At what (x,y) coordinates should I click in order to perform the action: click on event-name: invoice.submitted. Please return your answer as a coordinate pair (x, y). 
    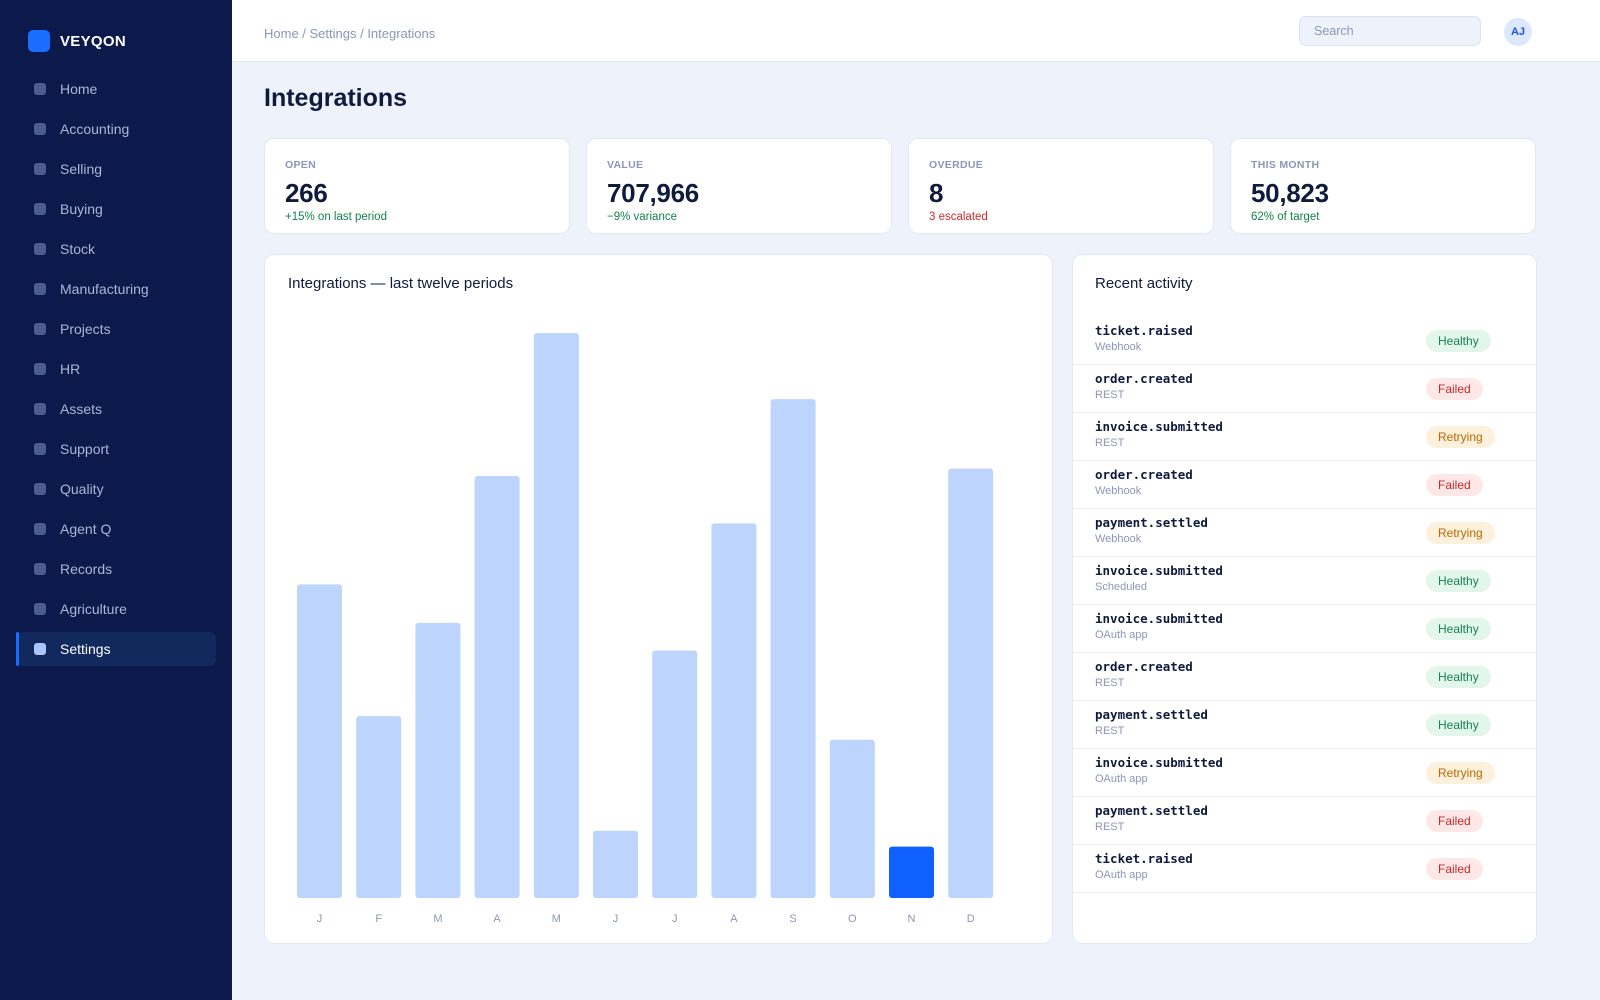
    Looking at the image, I should click on (1159, 762).